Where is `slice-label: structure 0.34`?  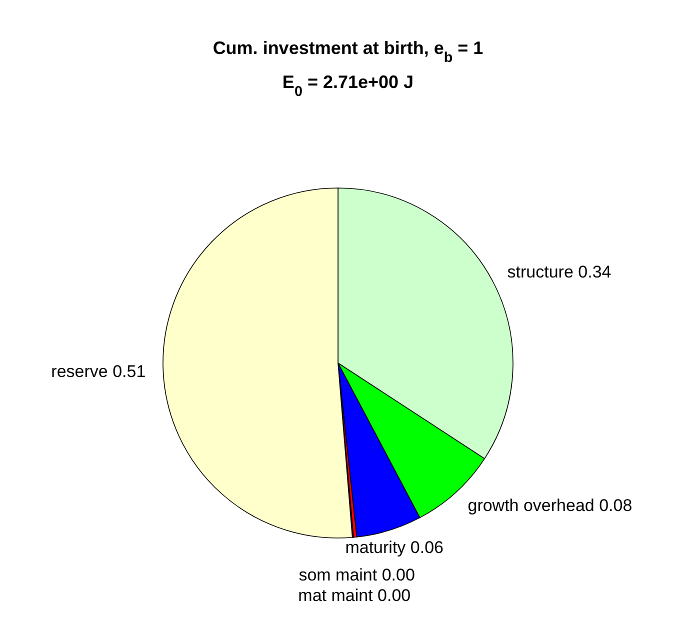
slice-label: structure 0.34 is located at coordinates (559, 272).